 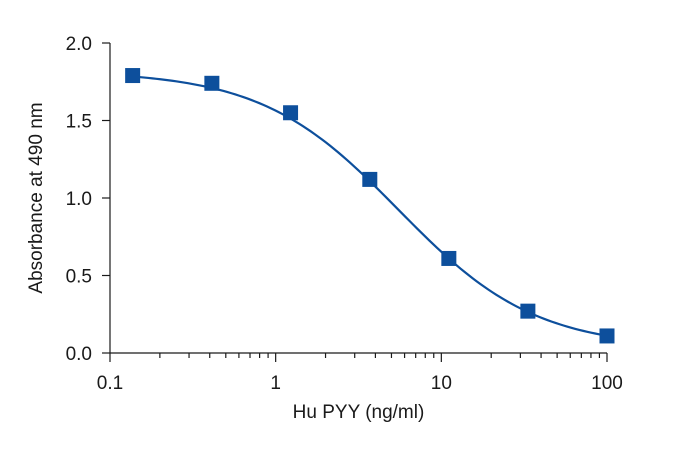 What do you see at coordinates (110, 383) in the screenshot?
I see `x-tick-label: 0.1` at bounding box center [110, 383].